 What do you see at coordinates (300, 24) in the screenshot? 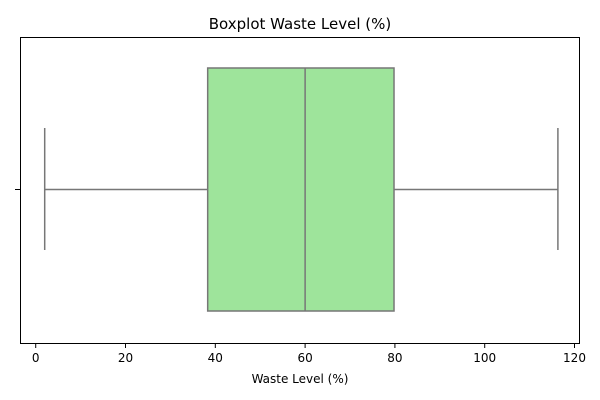
I see `chart-title: Boxplot Waste Level (%)` at bounding box center [300, 24].